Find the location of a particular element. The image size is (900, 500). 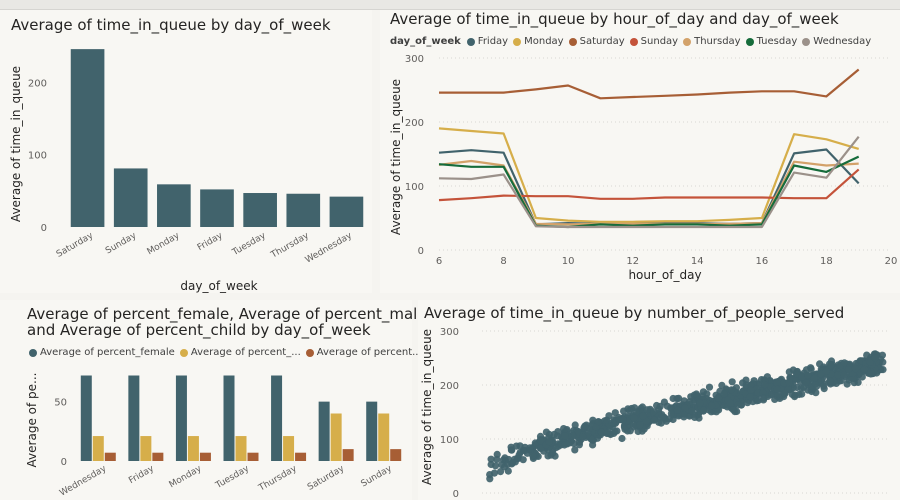

line-sunday is located at coordinates (649, 185).